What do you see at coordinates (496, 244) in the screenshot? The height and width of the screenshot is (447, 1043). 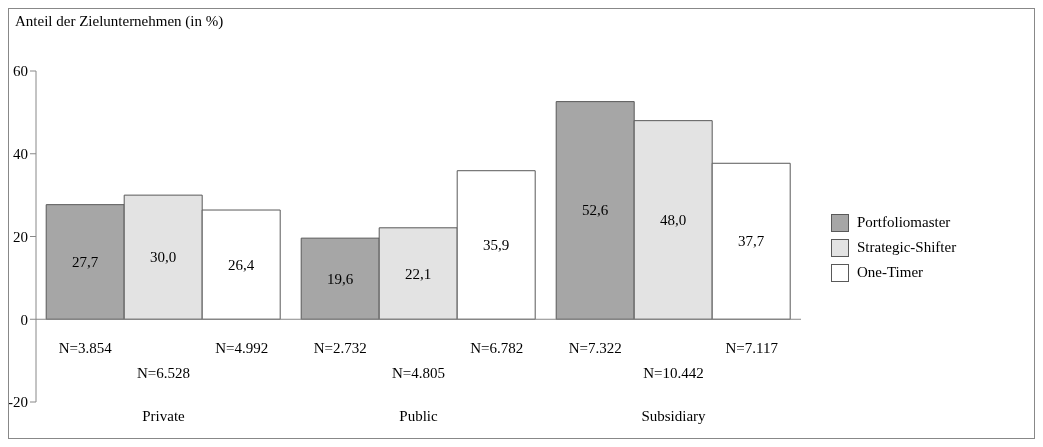 I see `data-label: 35,9` at bounding box center [496, 244].